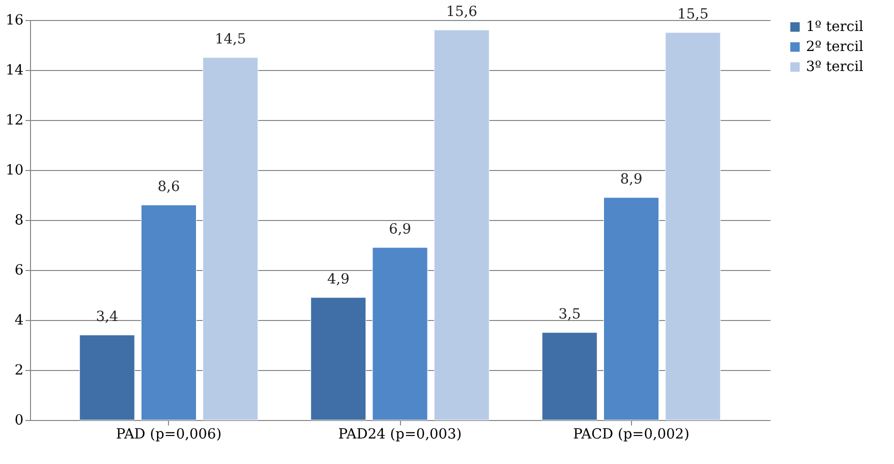 The image size is (894, 464). Describe the element at coordinates (15, 20) in the screenshot. I see `y-tick-label: 16` at that location.